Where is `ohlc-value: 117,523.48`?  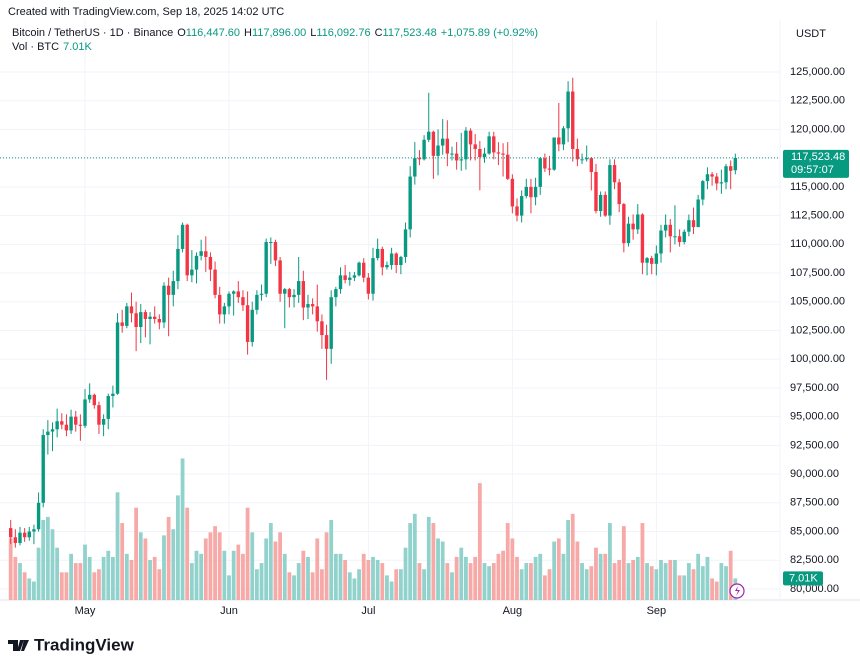 ohlc-value: 117,523.48 is located at coordinates (409, 33).